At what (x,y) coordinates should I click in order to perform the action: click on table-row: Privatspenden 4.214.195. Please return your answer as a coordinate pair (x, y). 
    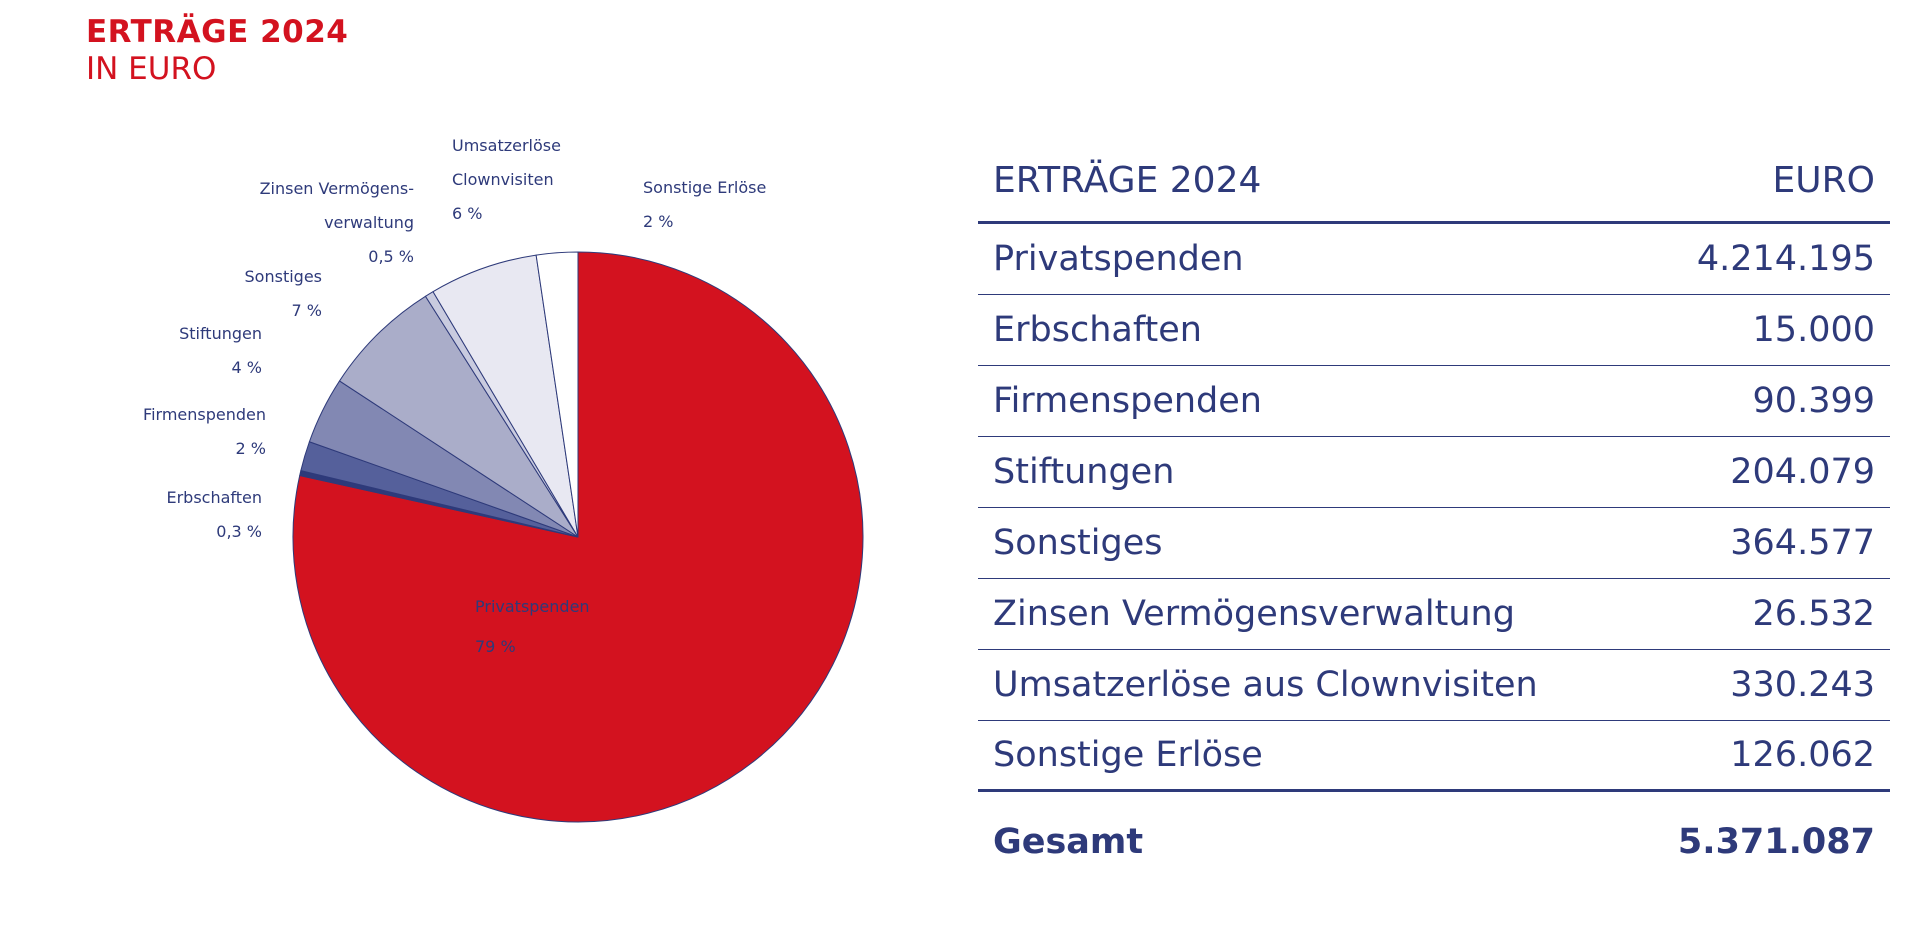
    Looking at the image, I should click on (1434, 259).